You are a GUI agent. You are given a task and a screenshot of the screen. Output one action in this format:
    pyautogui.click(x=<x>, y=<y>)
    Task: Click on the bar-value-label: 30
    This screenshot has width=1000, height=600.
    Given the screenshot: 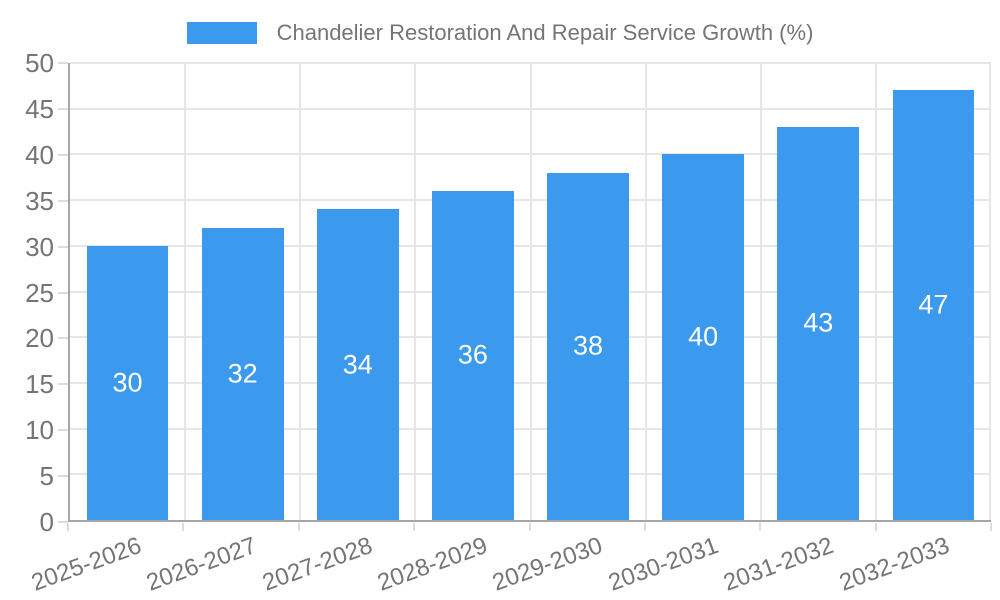 What is the action you would take?
    pyautogui.click(x=127, y=382)
    